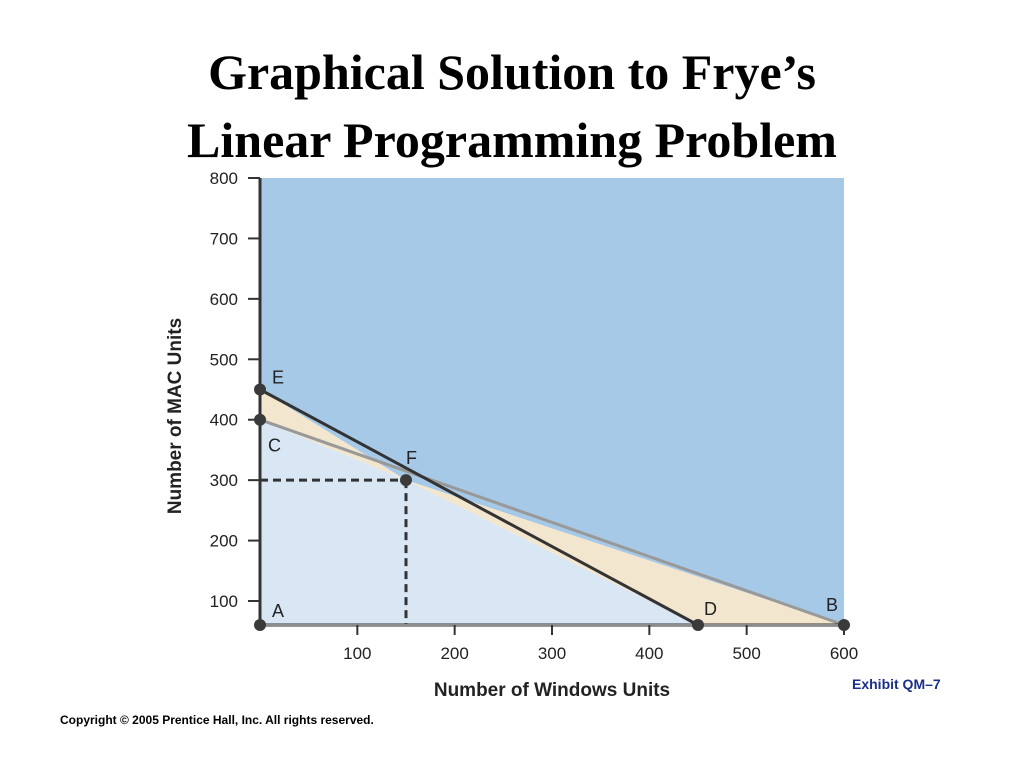  Describe the element at coordinates (224, 238) in the screenshot. I see `y-tick-label: 700` at that location.